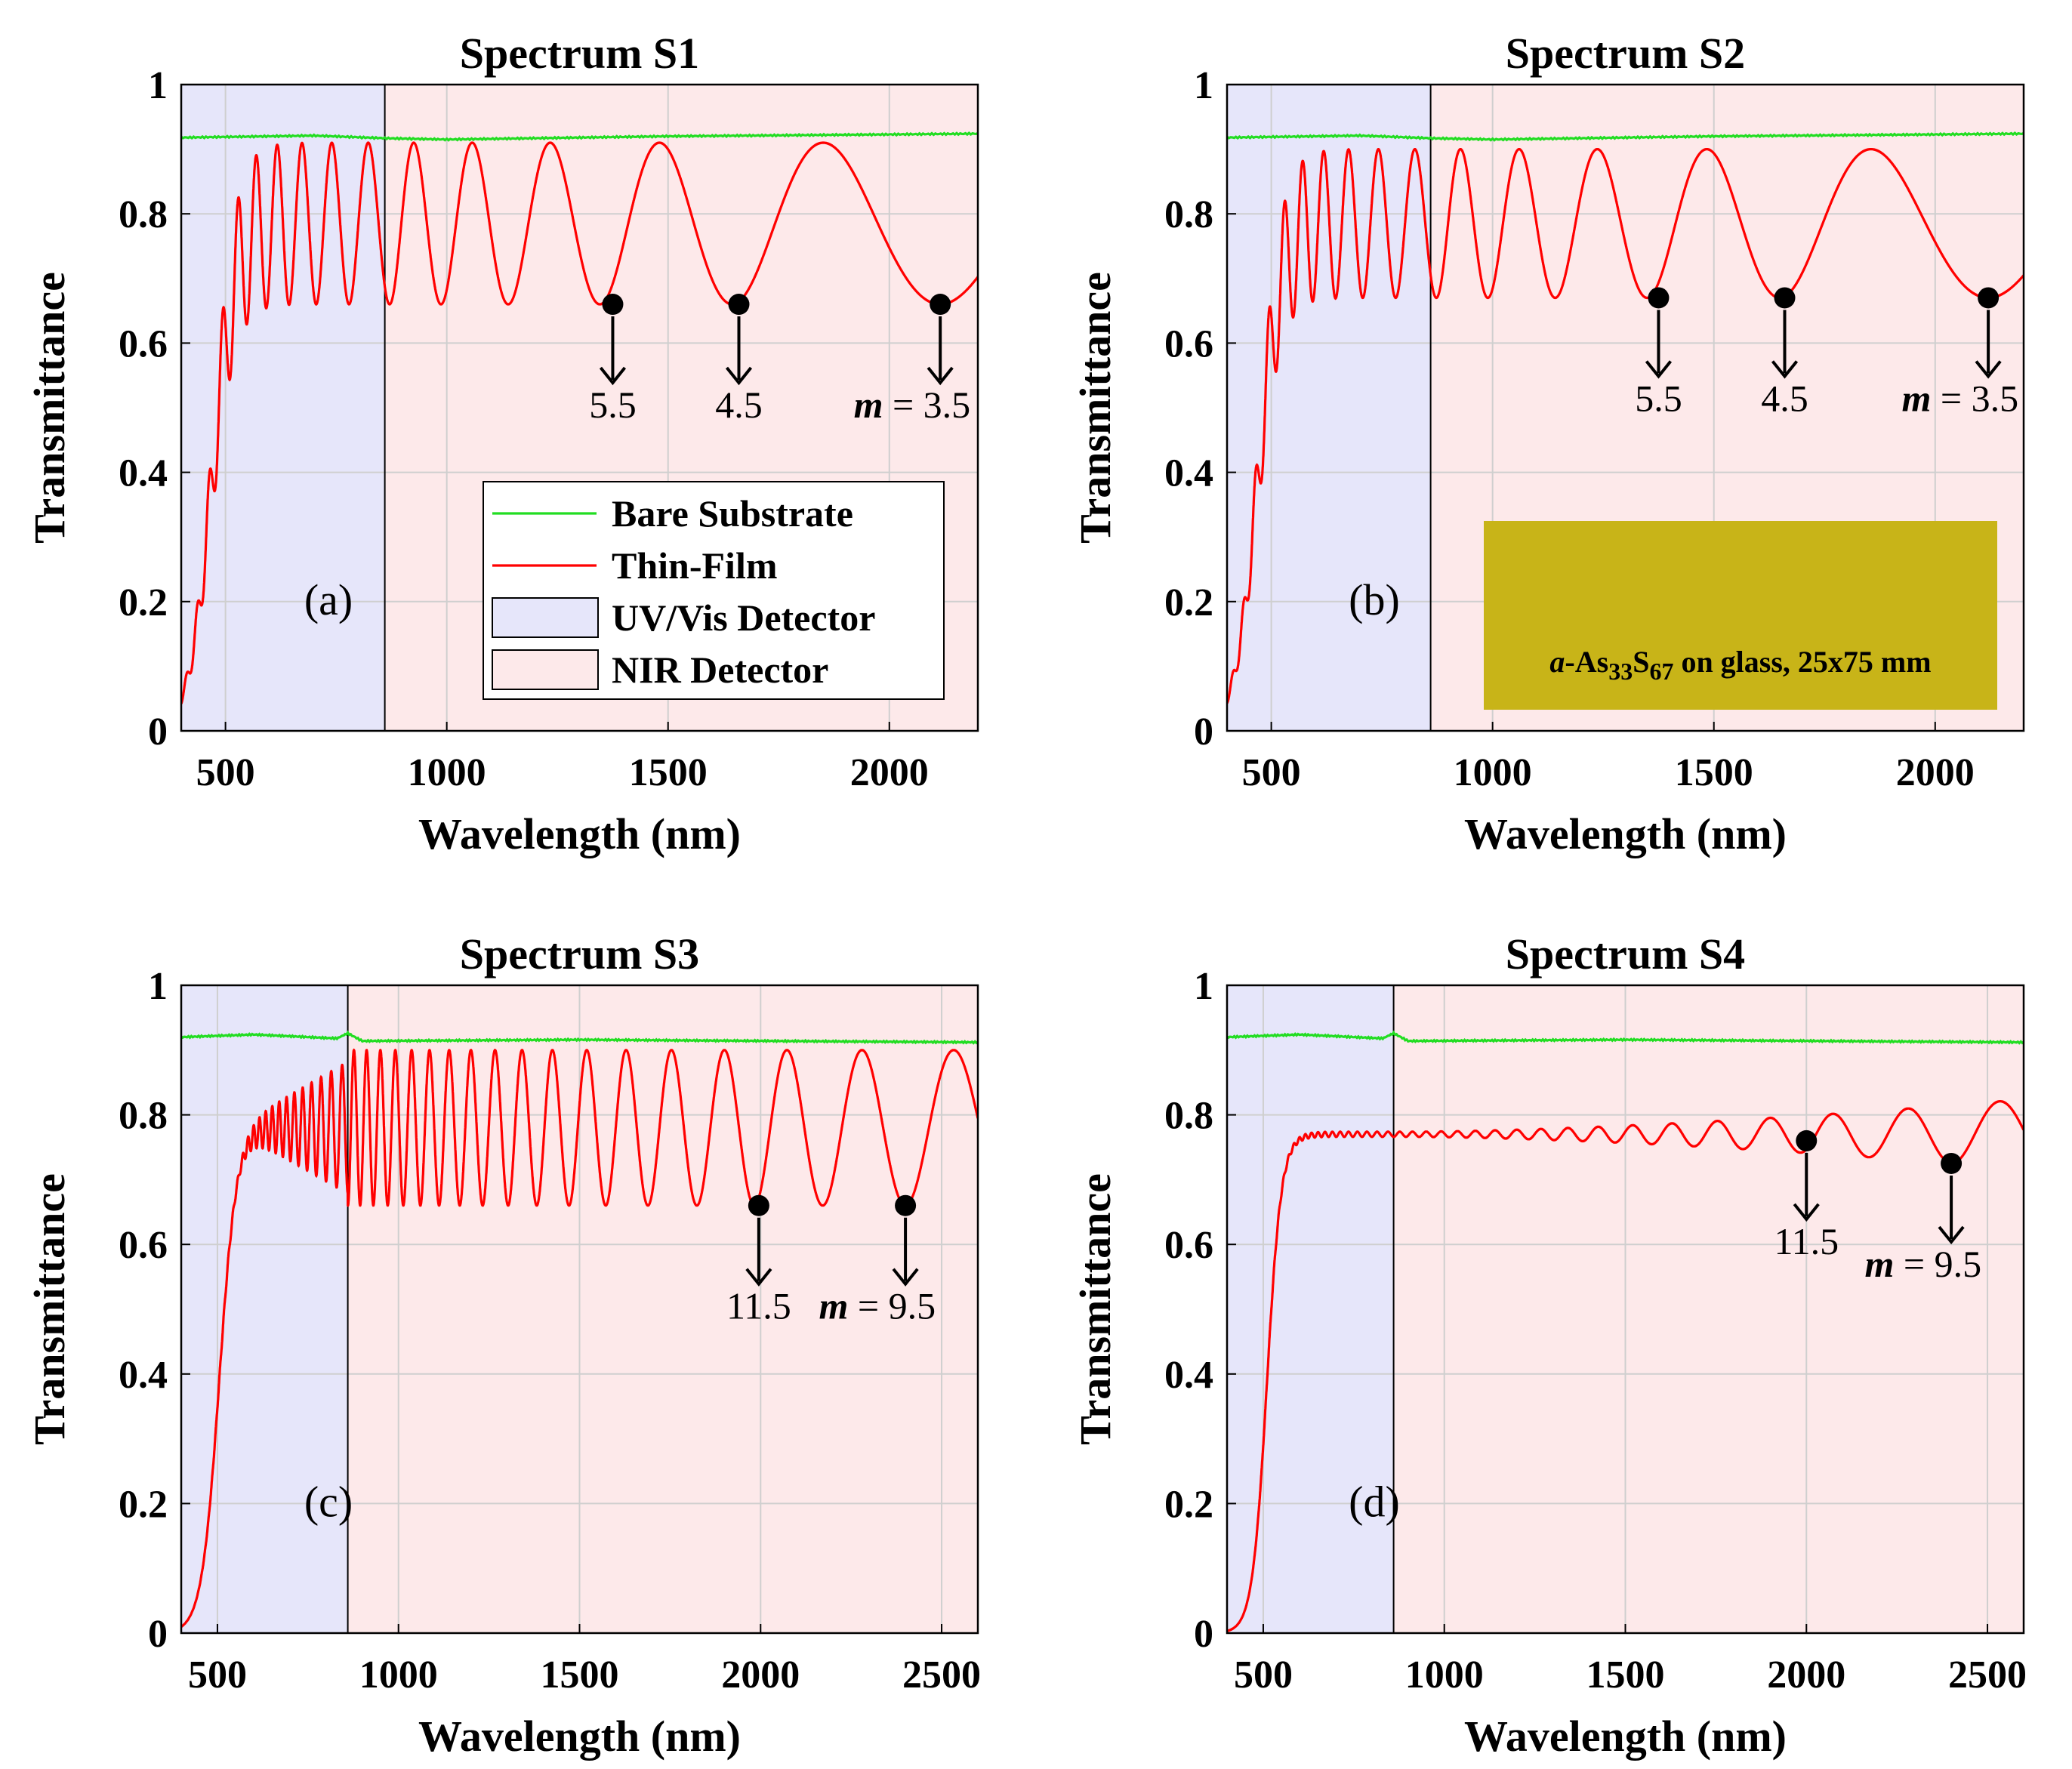 This screenshot has width=2072, height=1769. I want to click on panel-label: (c), so click(328, 1503).